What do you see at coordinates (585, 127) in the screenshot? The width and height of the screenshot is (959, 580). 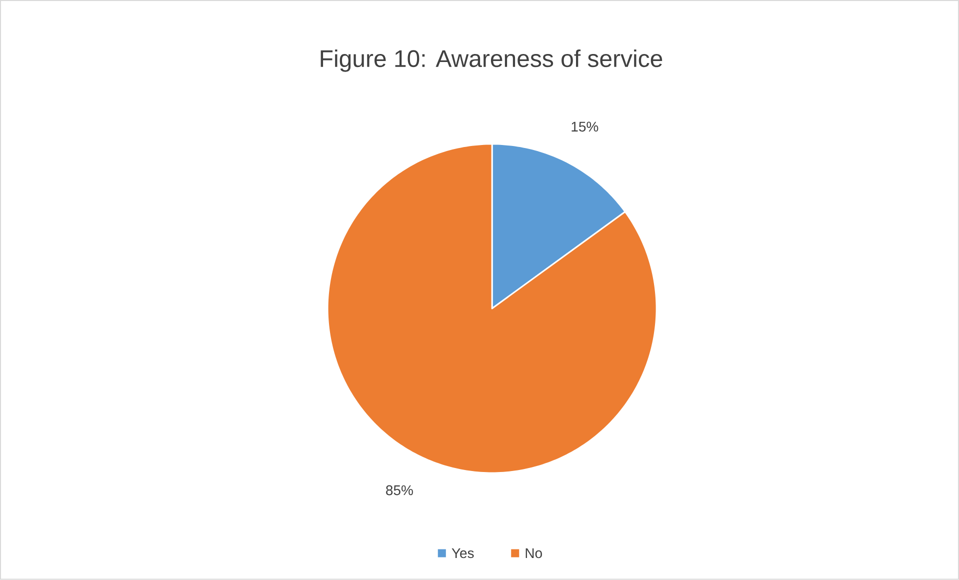 I see `data-label: 15%` at bounding box center [585, 127].